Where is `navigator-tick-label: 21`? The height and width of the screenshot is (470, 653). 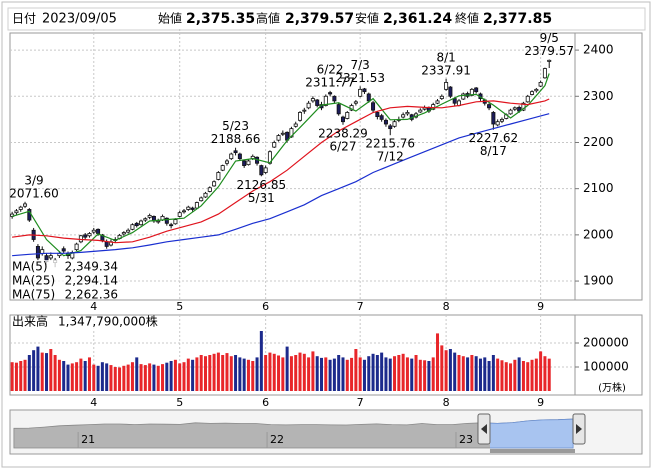
navigator-tick-label: 21 is located at coordinates (88, 439).